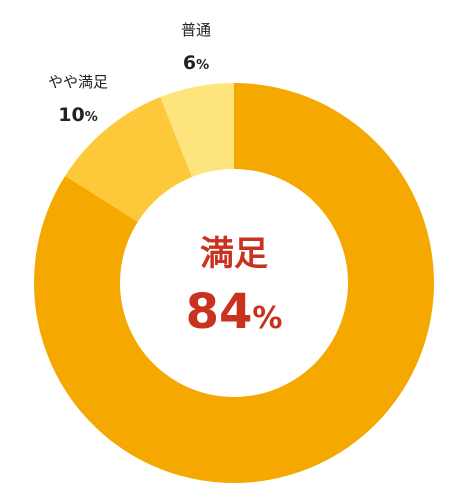 Image resolution: width=470 pixels, height=500 pixels. I want to click on slice-futsuu, so click(197, 130).